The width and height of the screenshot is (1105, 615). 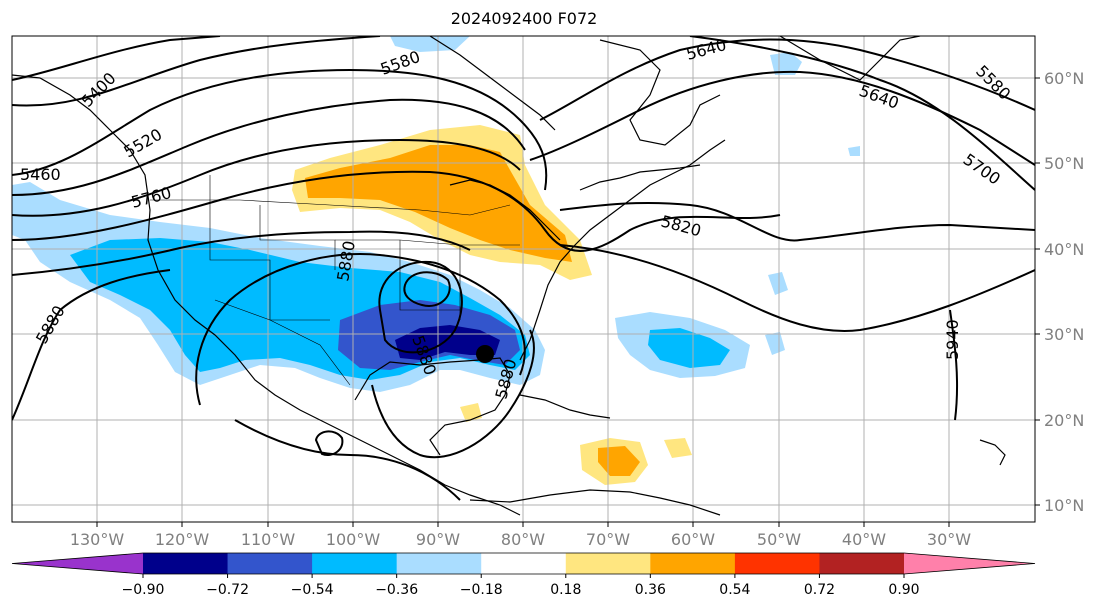 What do you see at coordinates (1064, 292) in the screenshot?
I see `latitude-labels: 60°N 50°N 40°N 30°N 20°N 10°N` at bounding box center [1064, 292].